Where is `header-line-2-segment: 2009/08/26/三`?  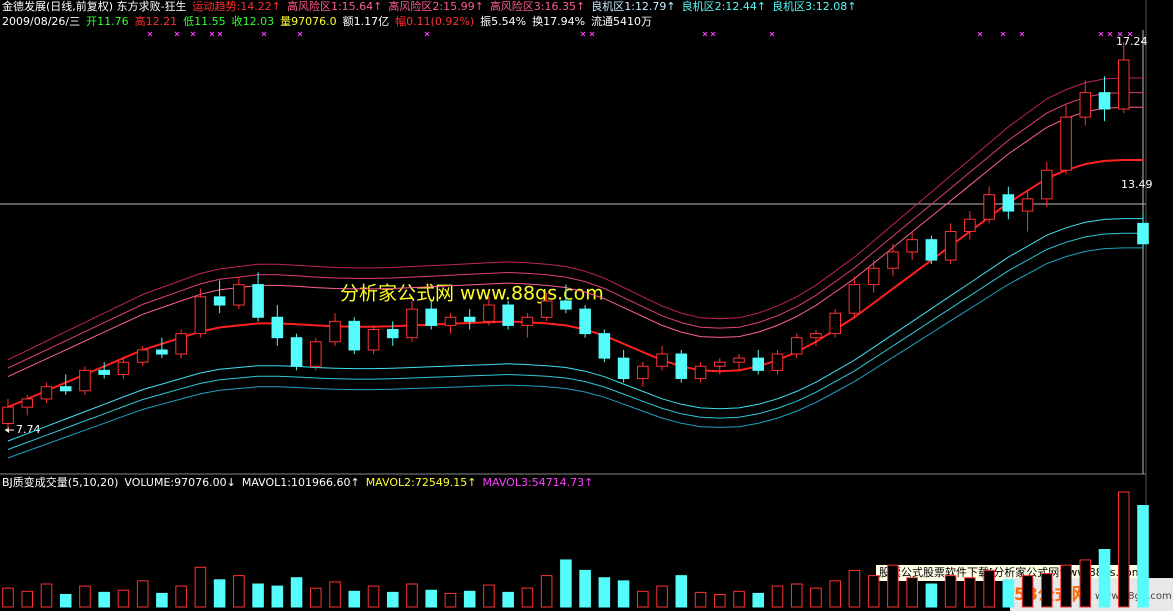
header-line-2-segment: 2009/08/26/三 is located at coordinates (41, 21).